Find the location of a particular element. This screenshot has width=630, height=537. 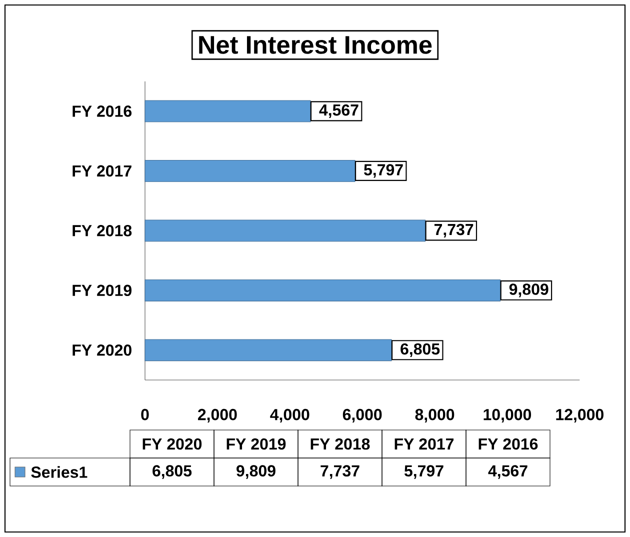

x-tick-label: 0 is located at coordinates (145, 414).